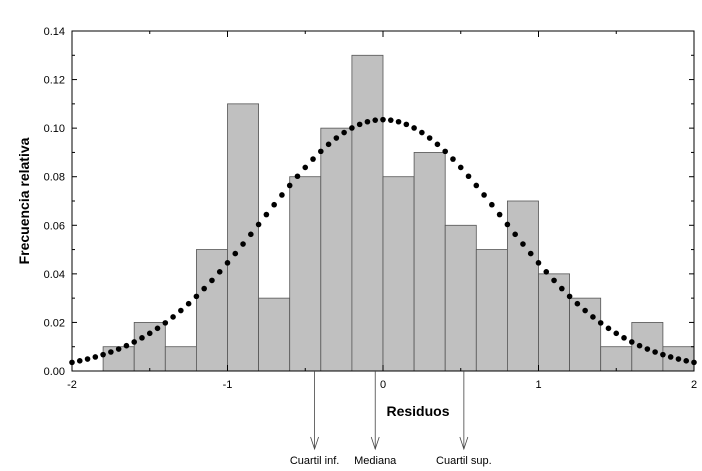 This screenshot has height=471, width=702. I want to click on x-axis-title: Residuos, so click(417, 411).